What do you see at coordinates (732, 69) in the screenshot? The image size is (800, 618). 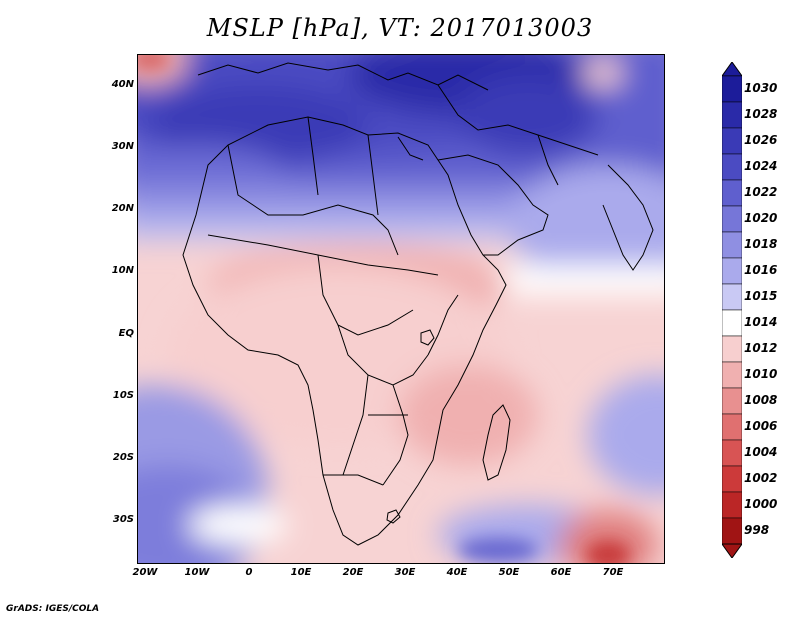 I see `colorbar-top-arrow` at bounding box center [732, 69].